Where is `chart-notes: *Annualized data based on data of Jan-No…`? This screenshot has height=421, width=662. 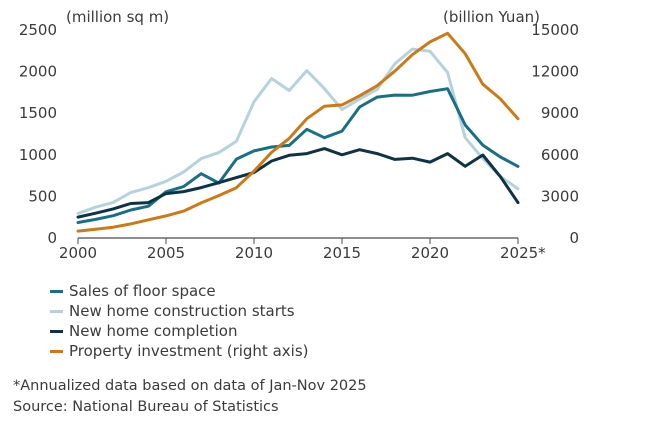 chart-notes: *Annualized data based on data of Jan-No… is located at coordinates (190, 397).